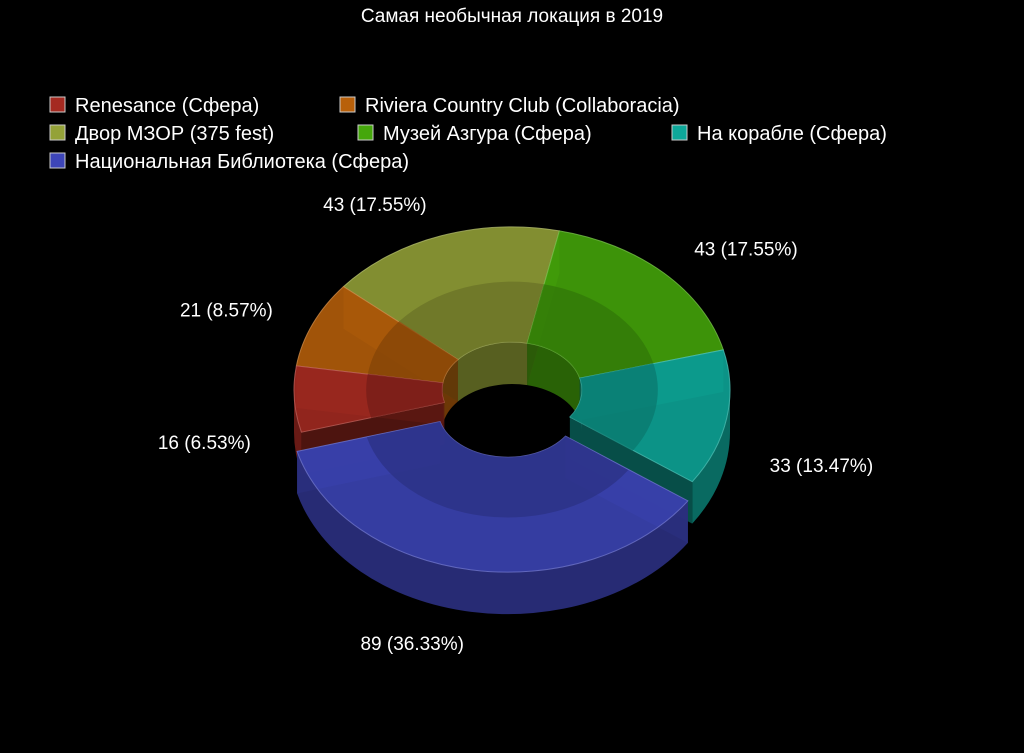 This screenshot has width=1024, height=753. Describe the element at coordinates (204, 443) in the screenshot. I see `data-label: 16 (6.53%)` at that location.